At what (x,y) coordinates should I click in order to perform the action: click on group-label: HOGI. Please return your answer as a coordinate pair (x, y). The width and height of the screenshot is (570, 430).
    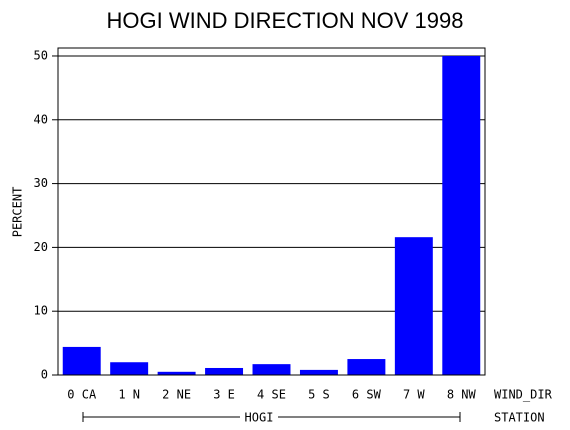
    Looking at the image, I should click on (259, 418).